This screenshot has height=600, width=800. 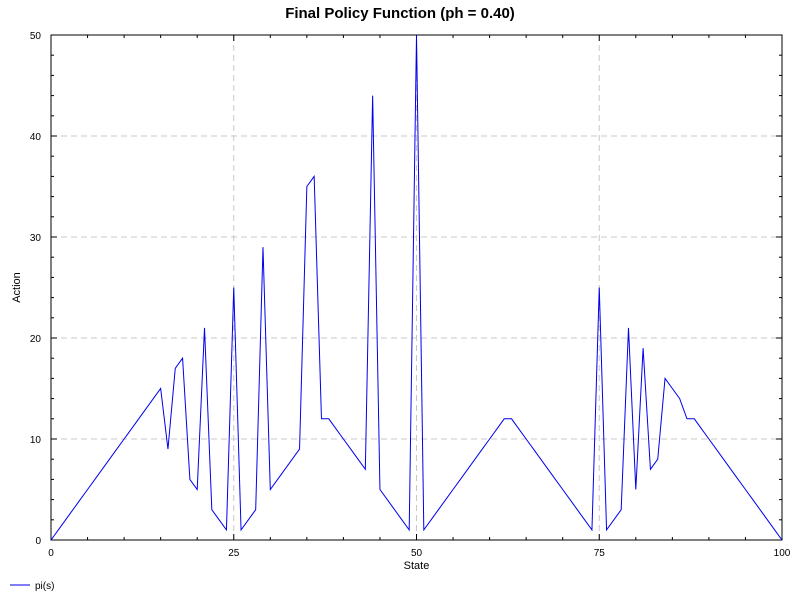 What do you see at coordinates (782, 553) in the screenshot?
I see `x-tick-label: 100` at bounding box center [782, 553].